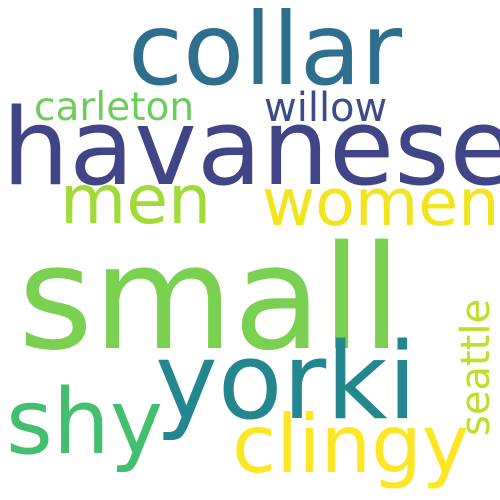 Image resolution: width=500 pixels, height=500 pixels. What do you see at coordinates (326, 108) in the screenshot?
I see `word-willow: willow` at bounding box center [326, 108].